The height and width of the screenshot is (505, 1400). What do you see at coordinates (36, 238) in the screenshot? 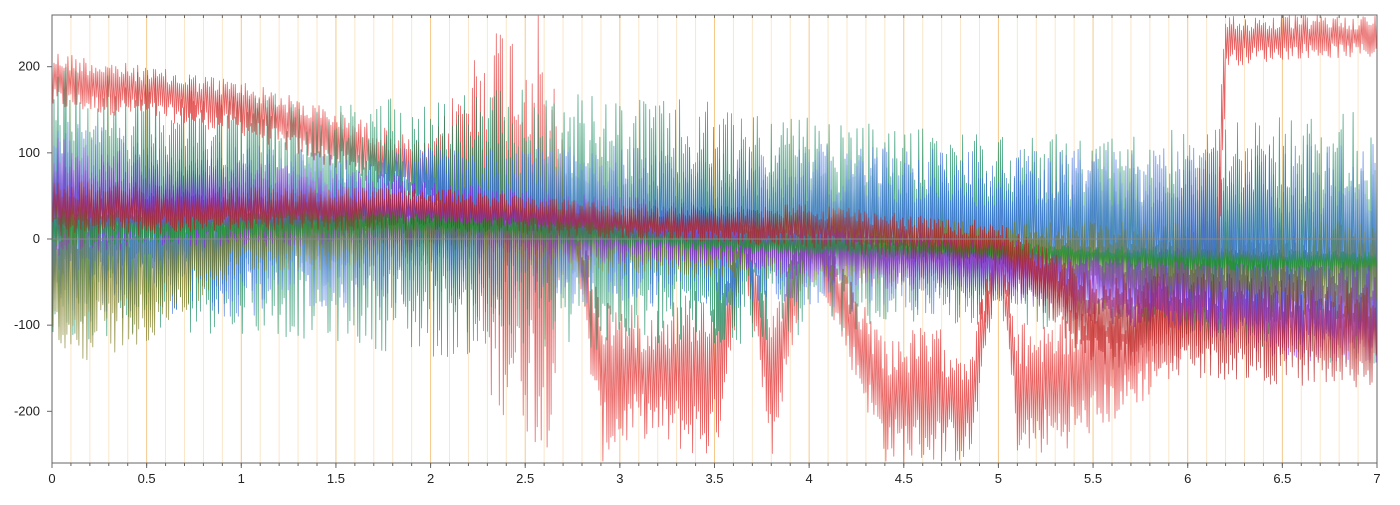
I see `y-tick-label: 0` at bounding box center [36, 238].